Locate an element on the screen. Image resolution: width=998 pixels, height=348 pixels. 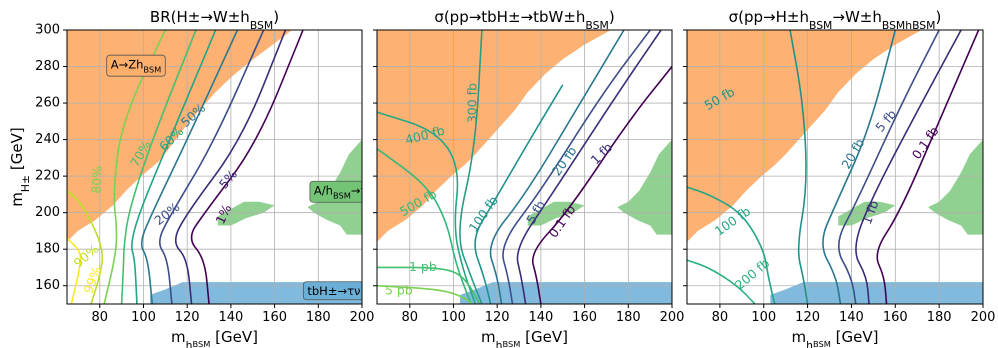
region-label-tautau: A/hBSM→ττ is located at coordinates (344, 191).